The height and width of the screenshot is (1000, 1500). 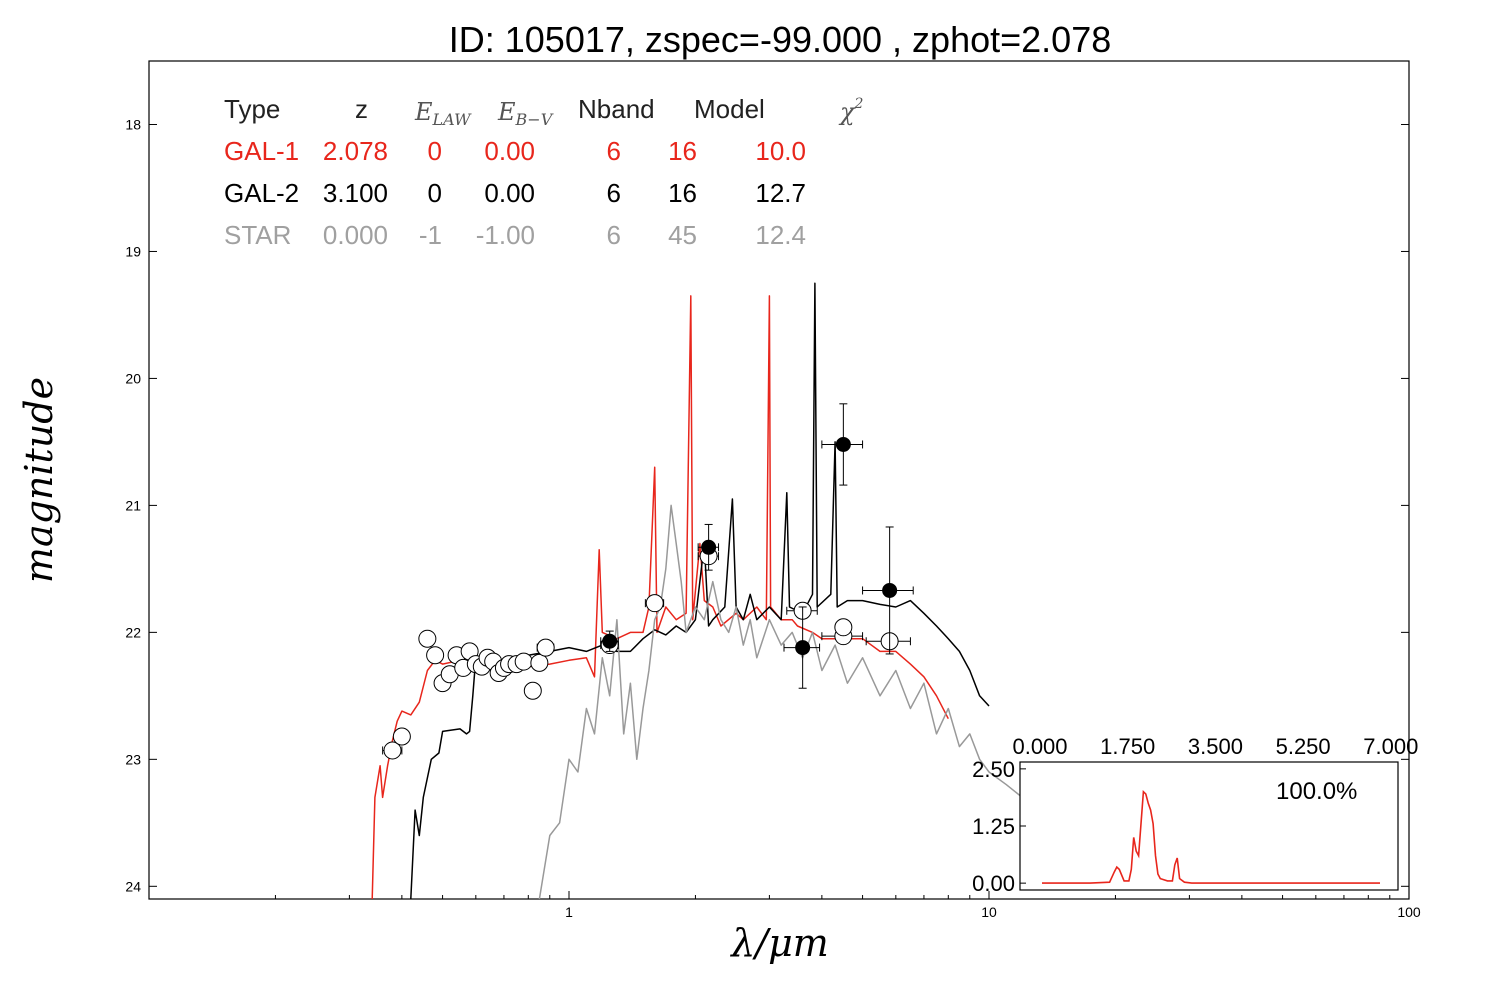 I want to click on table-cell-type: GAL-1, so click(x=261, y=151).